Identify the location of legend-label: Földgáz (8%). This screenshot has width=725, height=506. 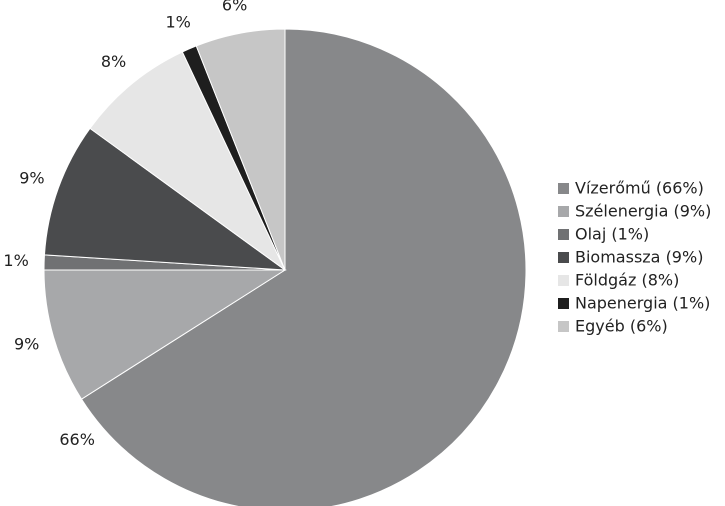
(627, 280).